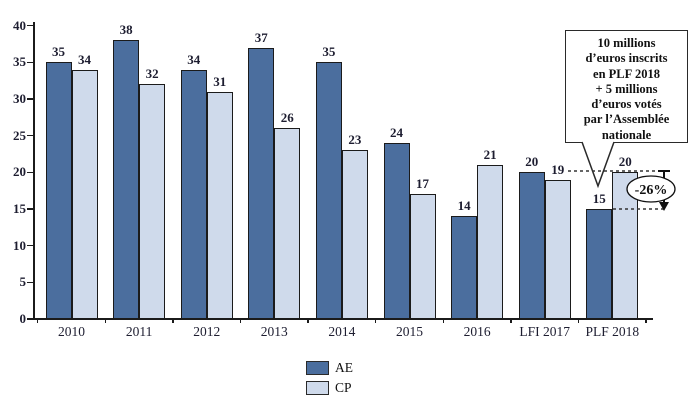 Image resolution: width=694 pixels, height=410 pixels. What do you see at coordinates (396, 230) in the screenshot?
I see `bar-ae-2015` at bounding box center [396, 230].